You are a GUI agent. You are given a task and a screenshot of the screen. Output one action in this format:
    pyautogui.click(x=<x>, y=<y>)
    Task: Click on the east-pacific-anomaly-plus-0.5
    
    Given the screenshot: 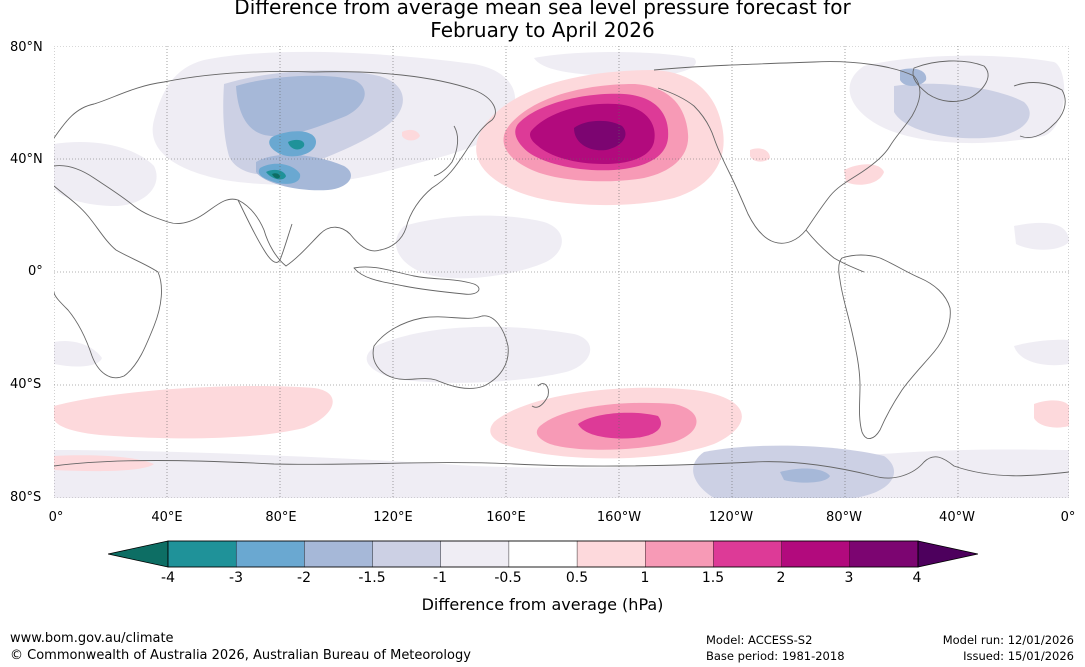 What is the action you would take?
    pyautogui.click(x=760, y=155)
    